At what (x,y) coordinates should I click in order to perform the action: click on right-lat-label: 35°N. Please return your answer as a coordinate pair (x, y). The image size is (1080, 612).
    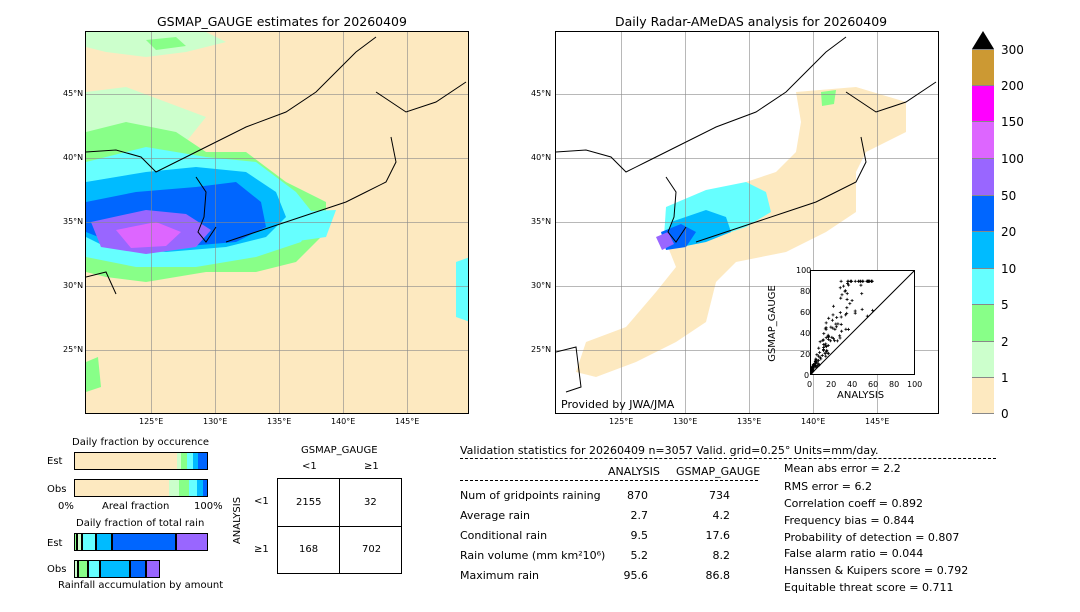
    Looking at the image, I should click on (541, 221).